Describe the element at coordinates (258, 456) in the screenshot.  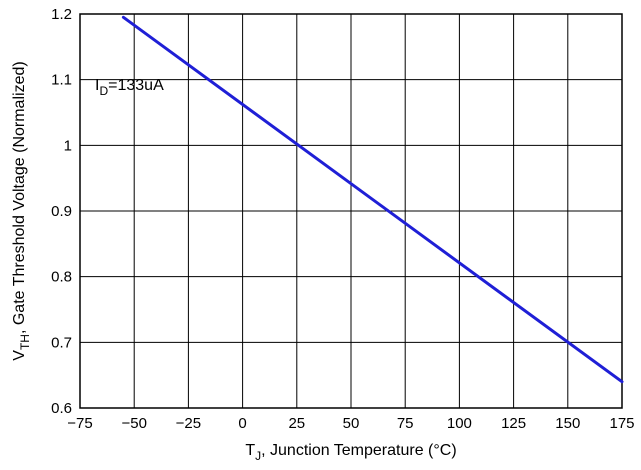
I see `x-axis-label-subscript: J` at that location.